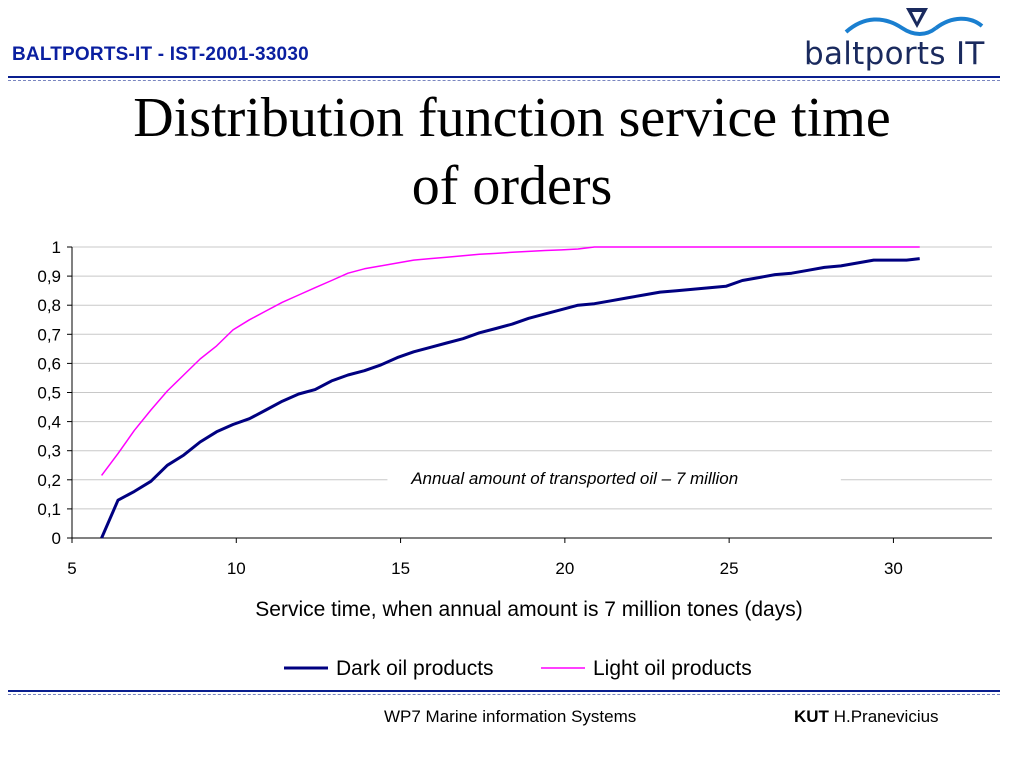 This screenshot has width=1024, height=768. Describe the element at coordinates (49, 393) in the screenshot. I see `y-tick-label: 0,5` at that location.